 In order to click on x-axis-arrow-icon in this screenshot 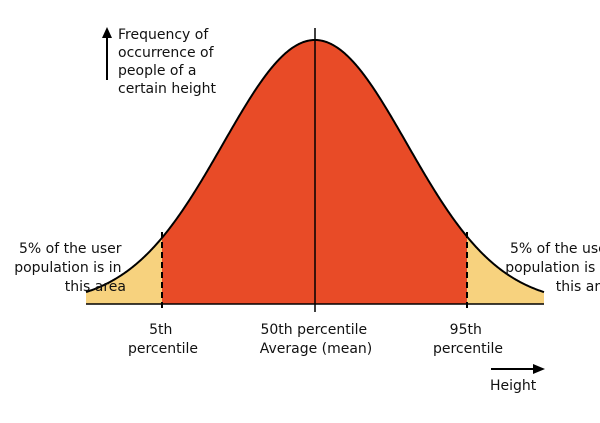, I will do `click(539, 369)`.